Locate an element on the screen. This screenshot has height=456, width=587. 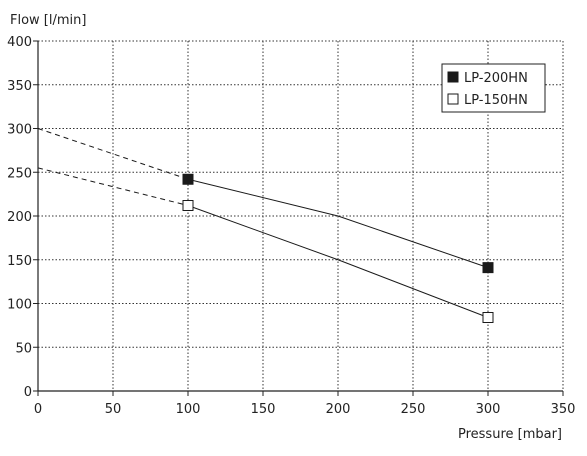
legend-label: LP-200HN is located at coordinates (496, 78).